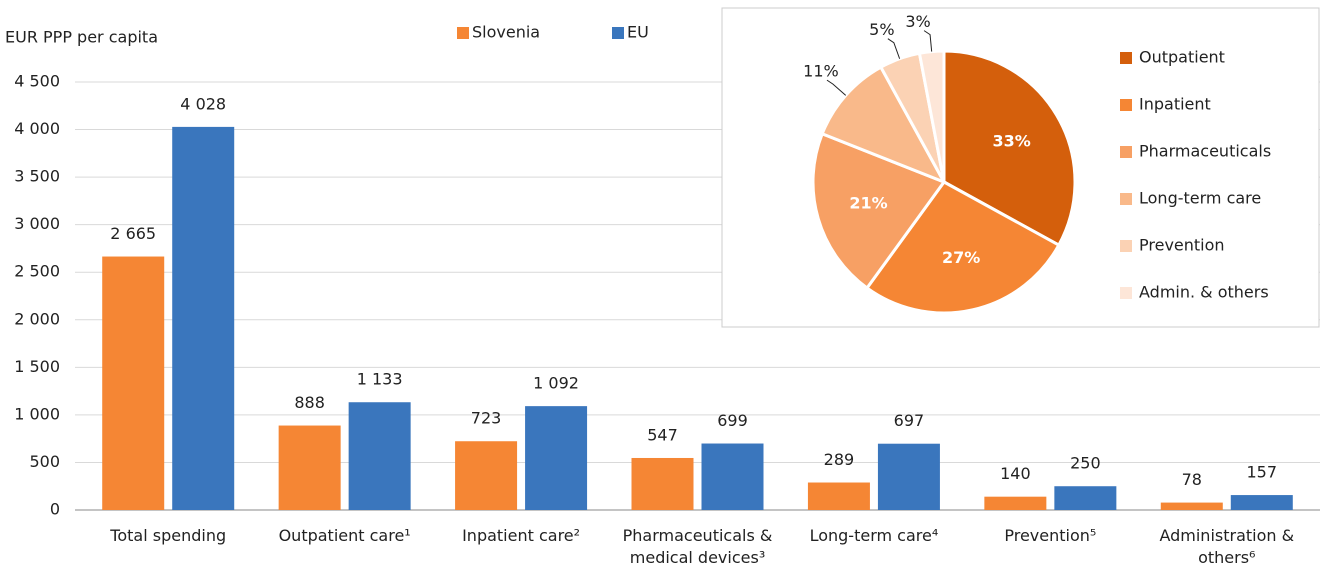  What do you see at coordinates (1050, 535) in the screenshot?
I see `x-tick-label: Prevention⁵` at bounding box center [1050, 535].